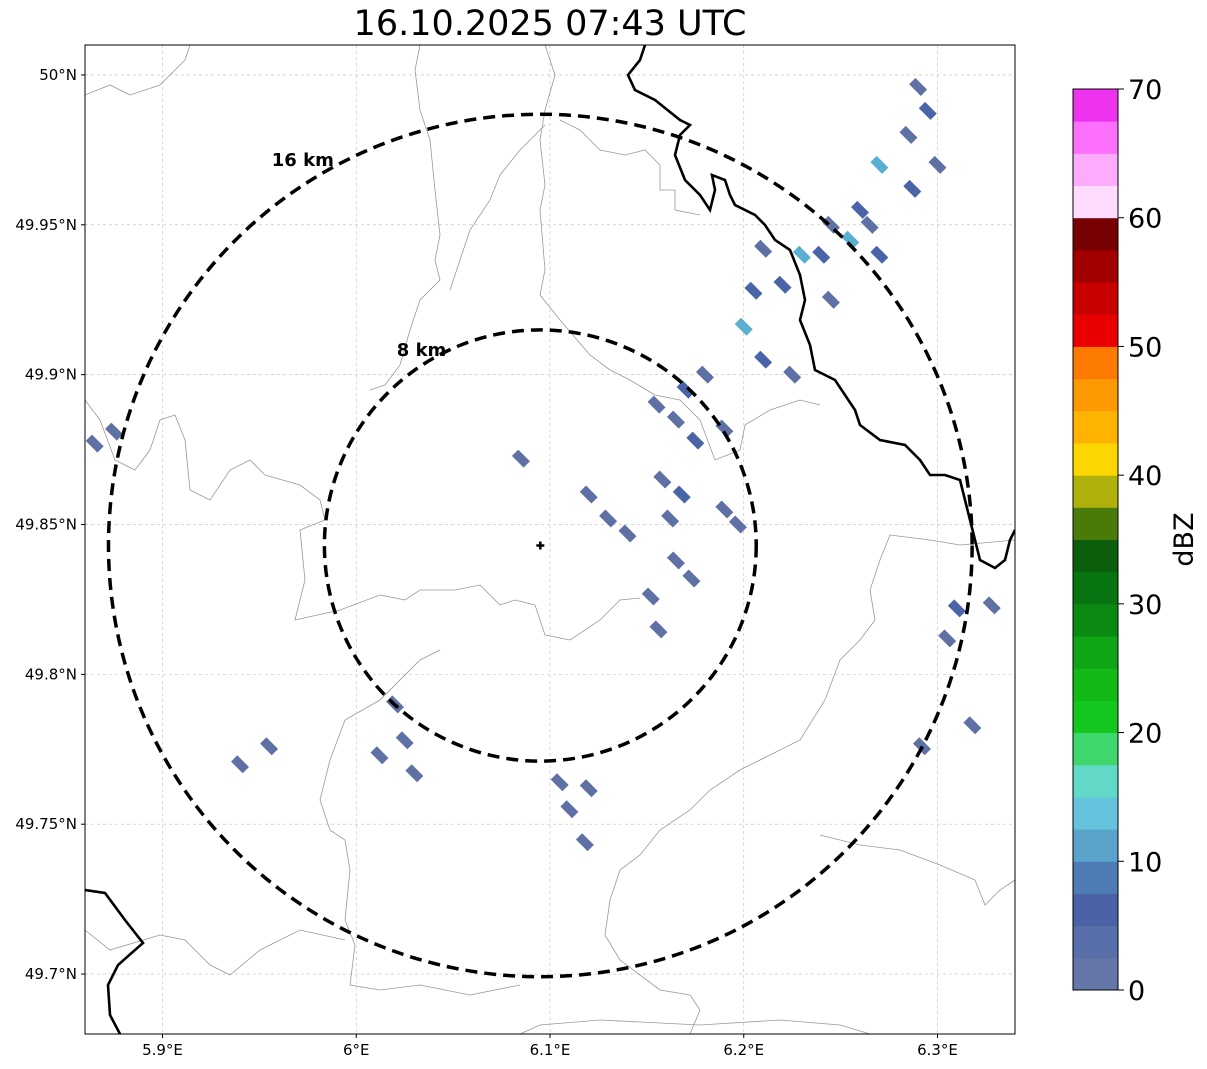 This screenshot has height=1069, width=1207. Describe the element at coordinates (46, 225) in the screenshot. I see `lat-tick-label: 49.95°N` at that location.